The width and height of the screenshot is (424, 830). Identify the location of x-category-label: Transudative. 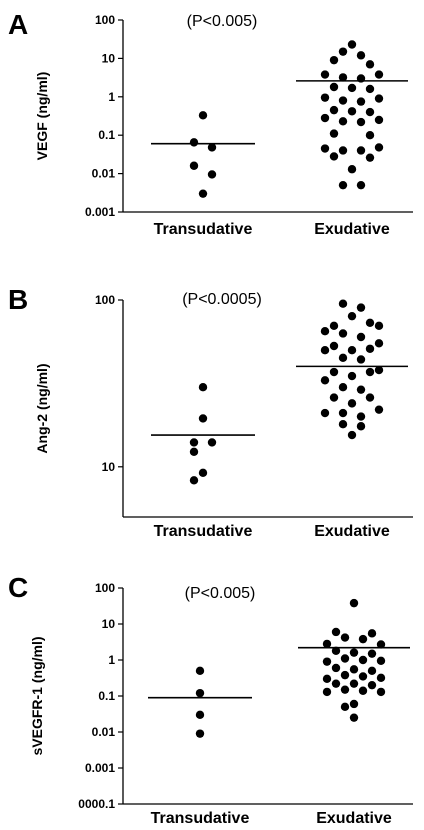
(203, 531).